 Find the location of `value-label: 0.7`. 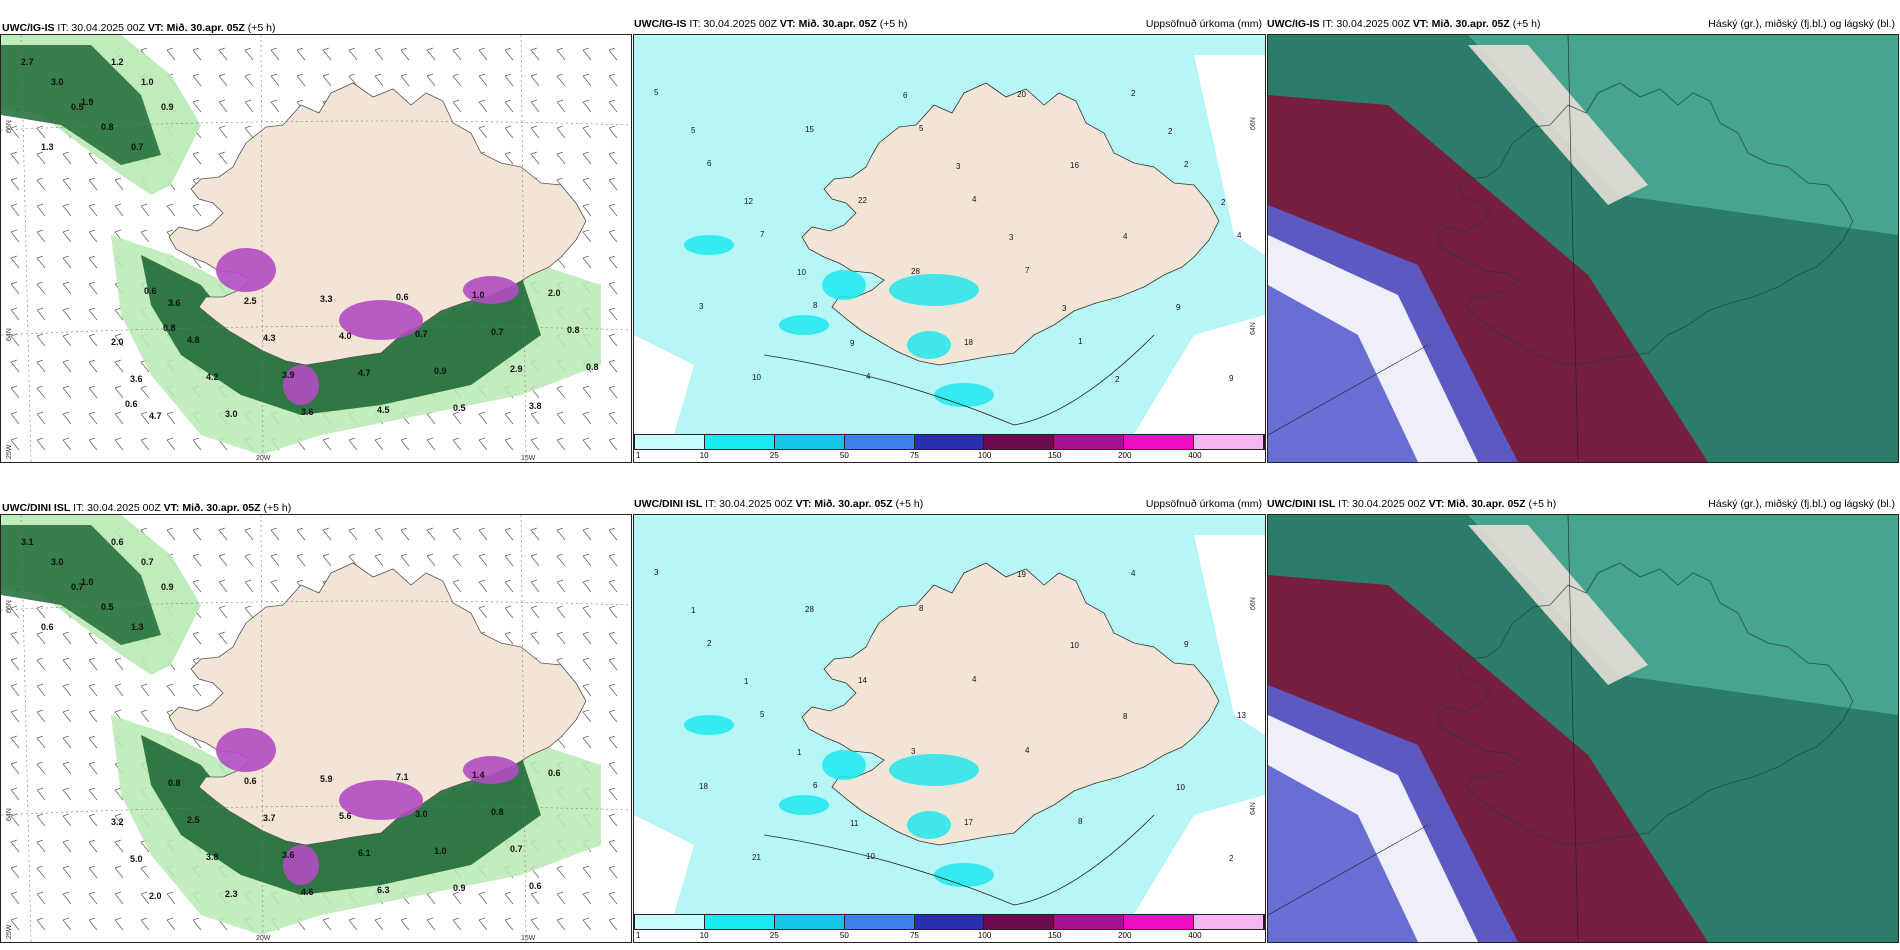

value-label: 0.7 is located at coordinates (516, 849).